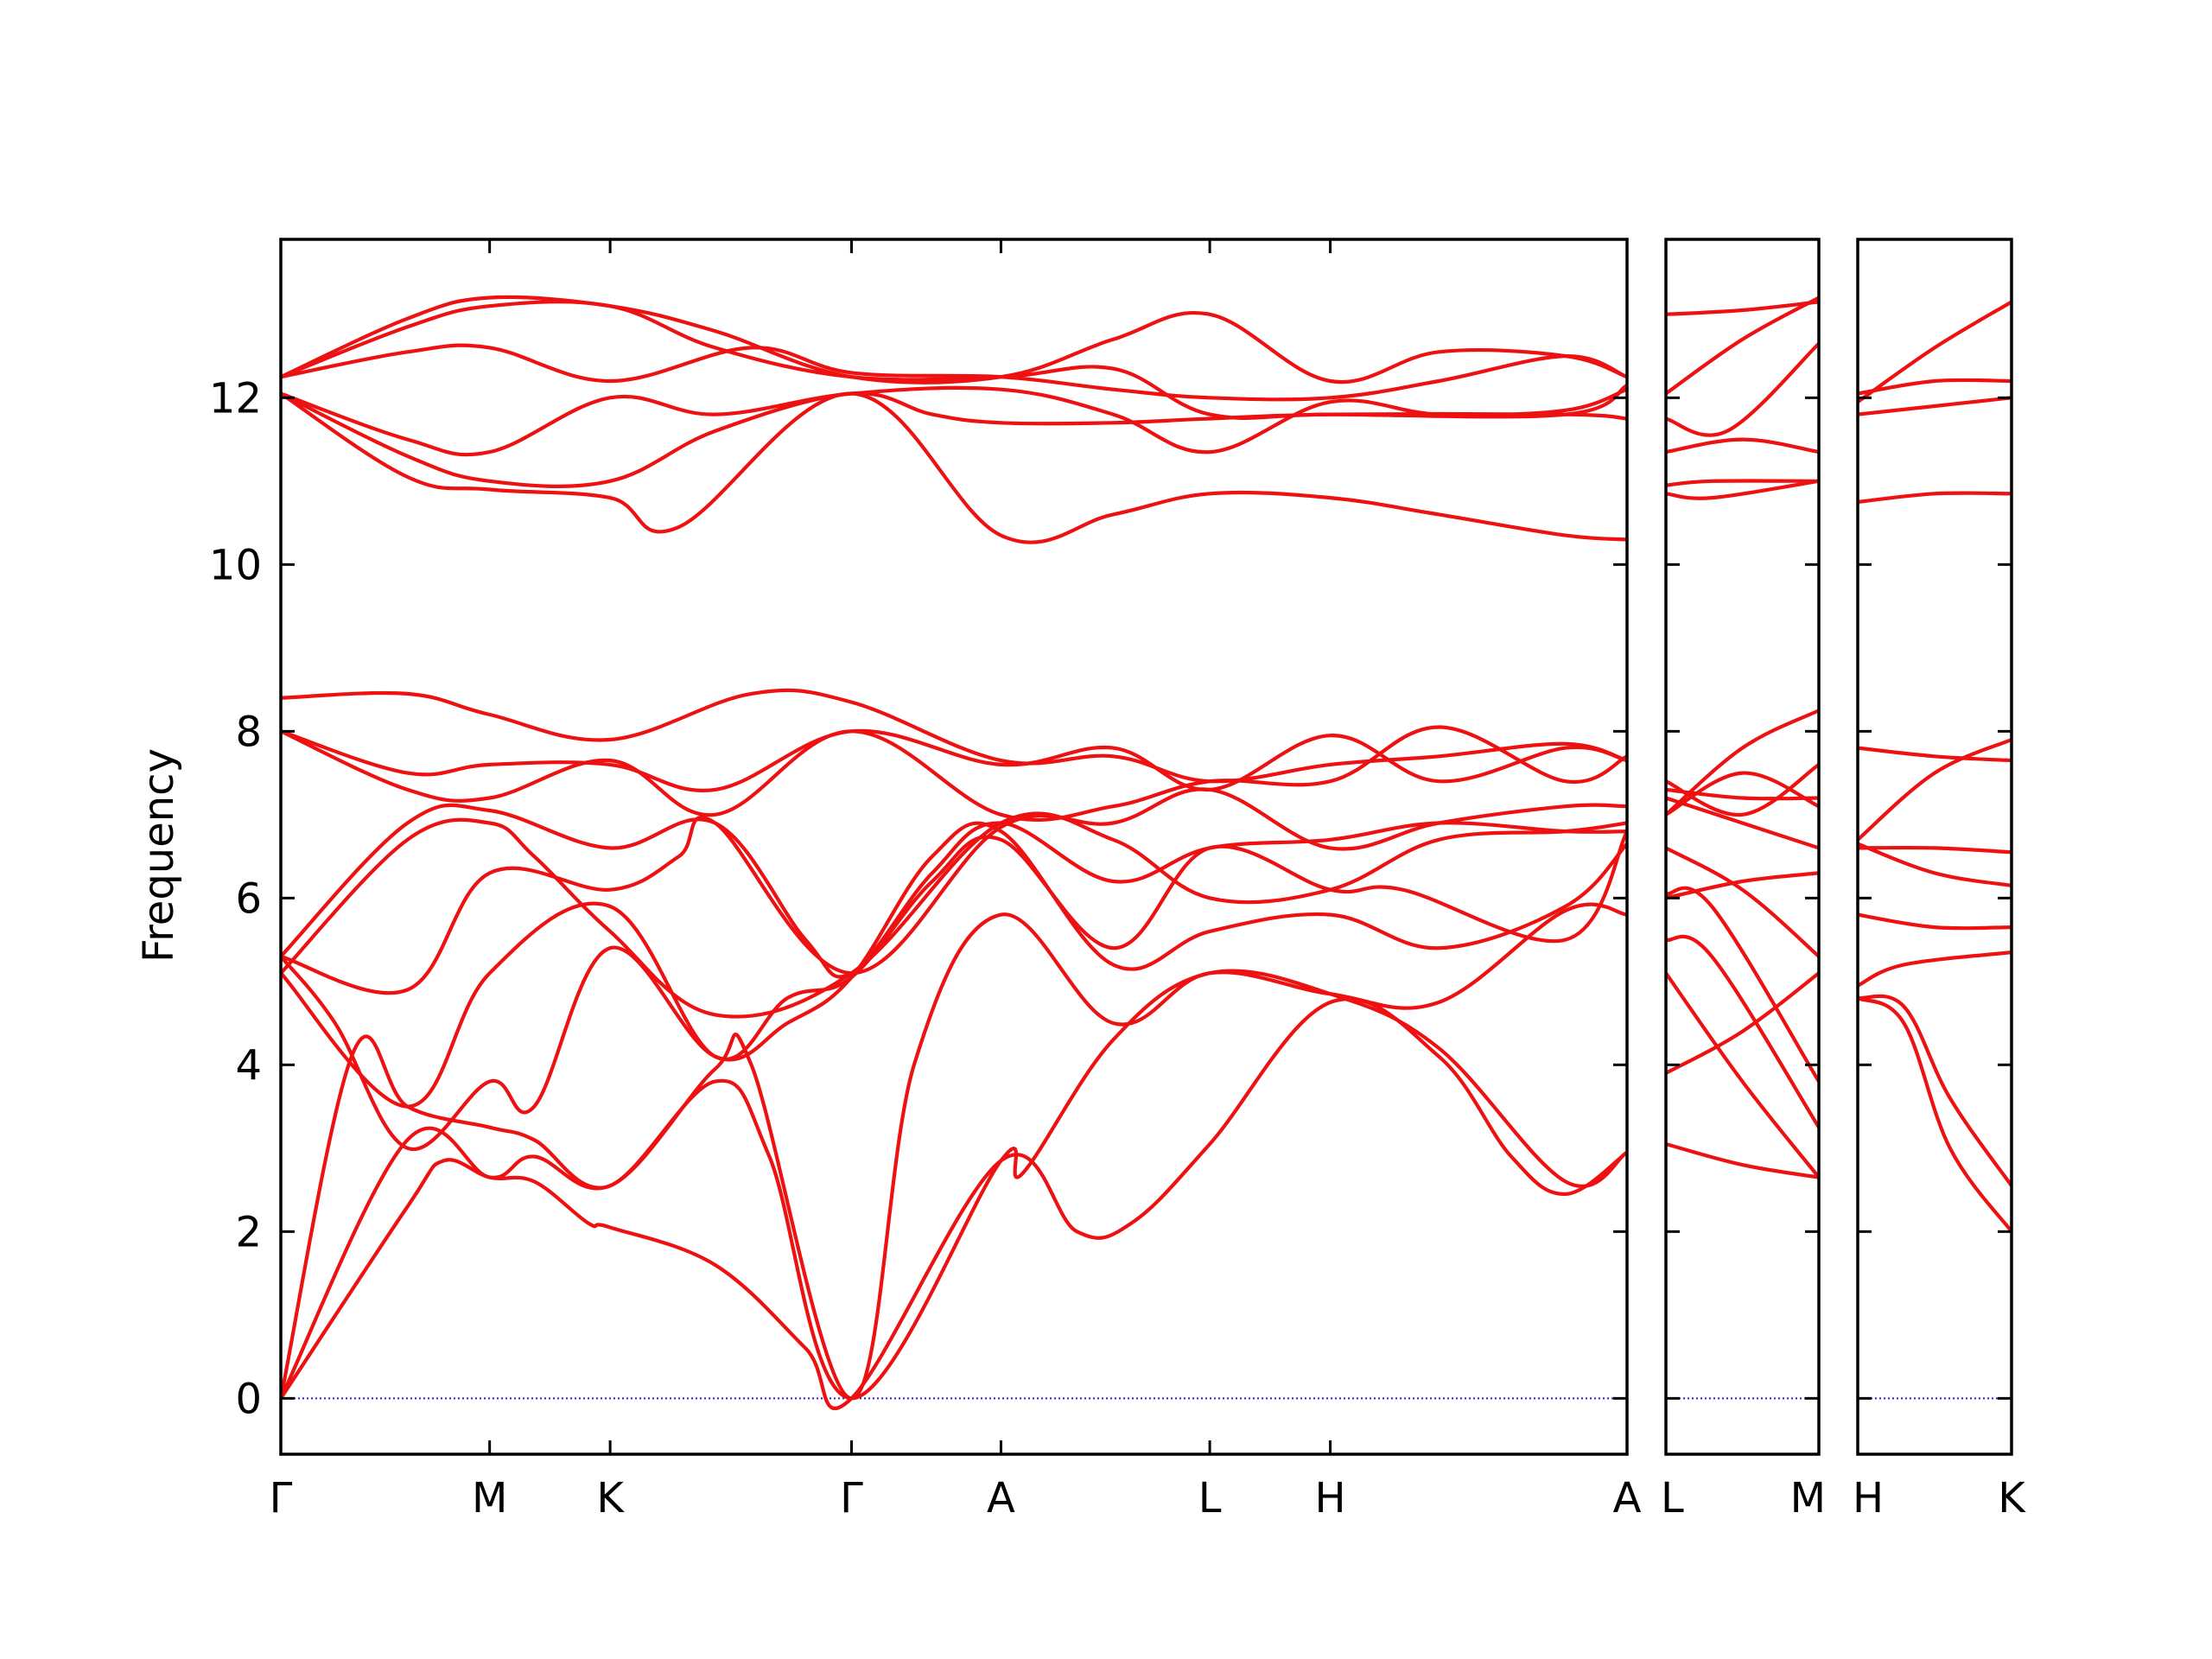 Image resolution: width=2212 pixels, height=1659 pixels. What do you see at coordinates (235, 398) in the screenshot?
I see `y-tick-label: 12` at bounding box center [235, 398].